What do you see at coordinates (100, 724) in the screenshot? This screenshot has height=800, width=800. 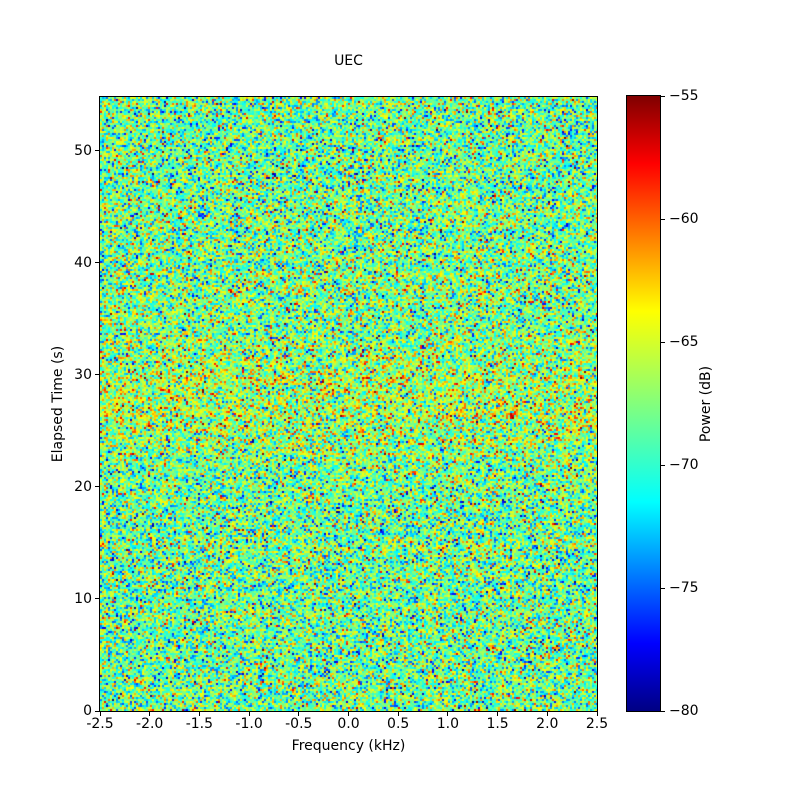 I see `x-tick-label: -2.5` at bounding box center [100, 724].